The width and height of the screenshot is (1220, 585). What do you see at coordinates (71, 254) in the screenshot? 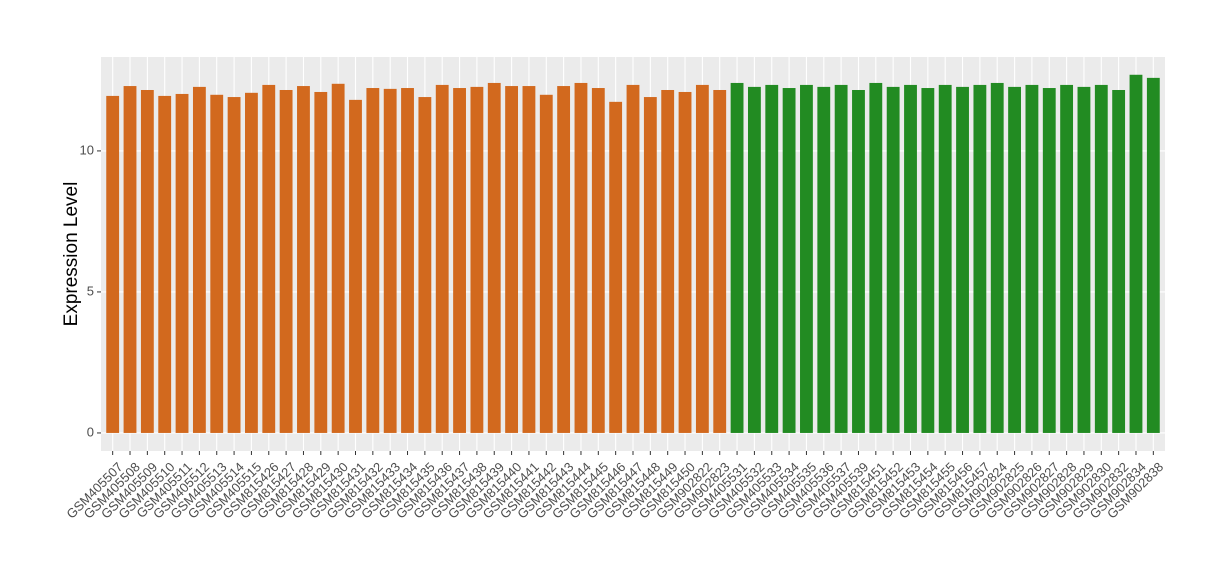
I see `y-axis-title: Expression Level` at bounding box center [71, 254].